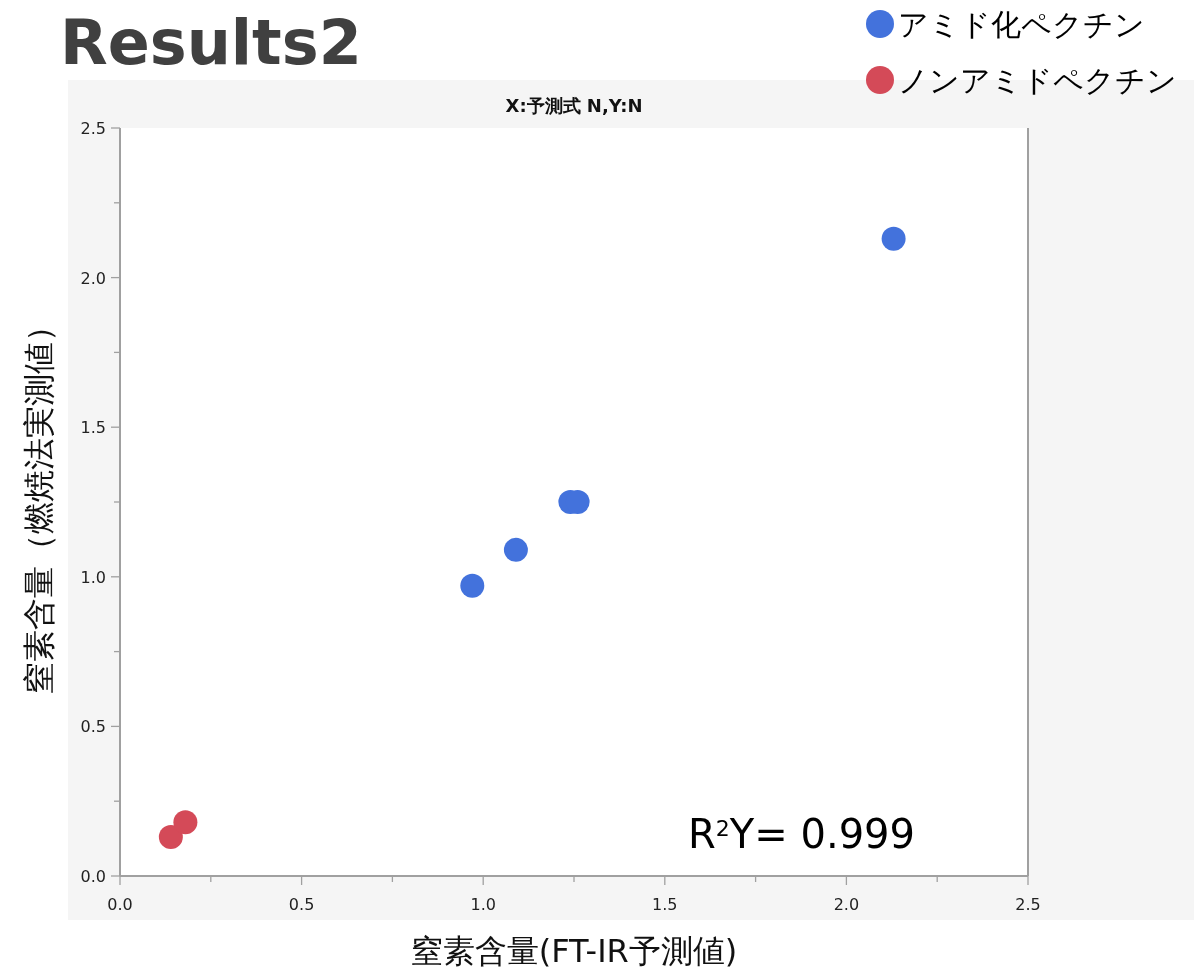 The height and width of the screenshot is (973, 1194). What do you see at coordinates (846, 904) in the screenshot?
I see `x-tick-label: 2.0` at bounding box center [846, 904].